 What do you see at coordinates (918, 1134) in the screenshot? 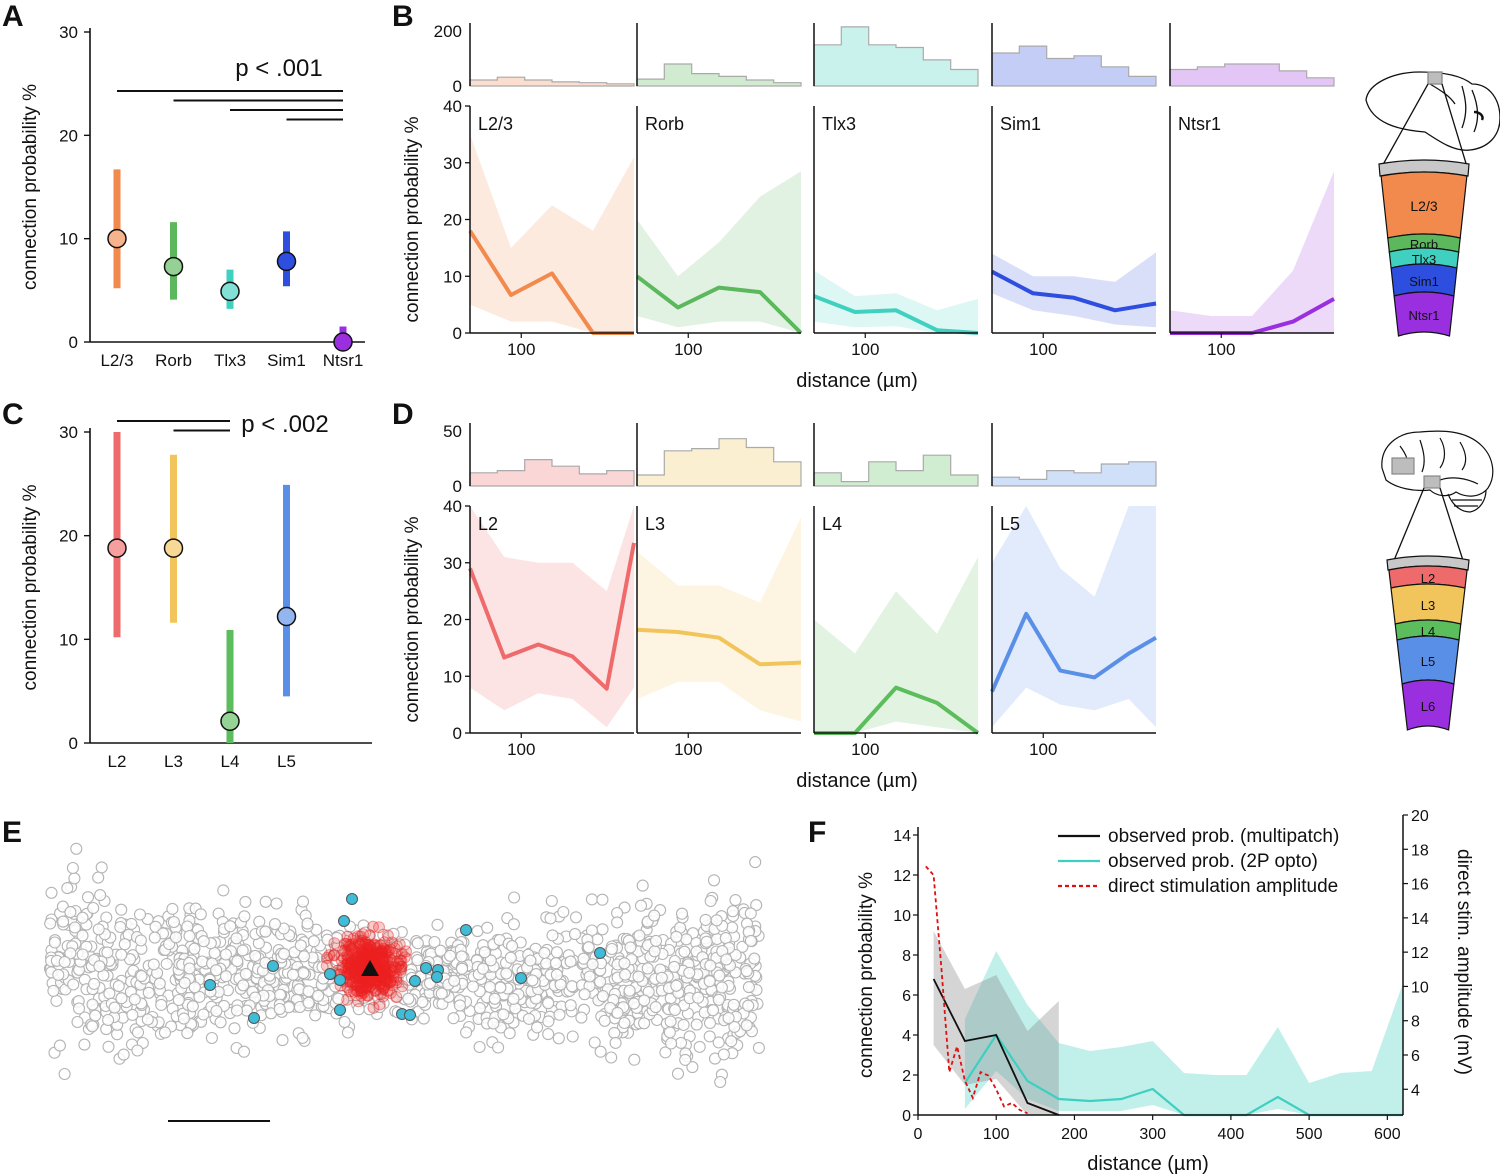
I see `x-tick-label: 0` at bounding box center [918, 1134].